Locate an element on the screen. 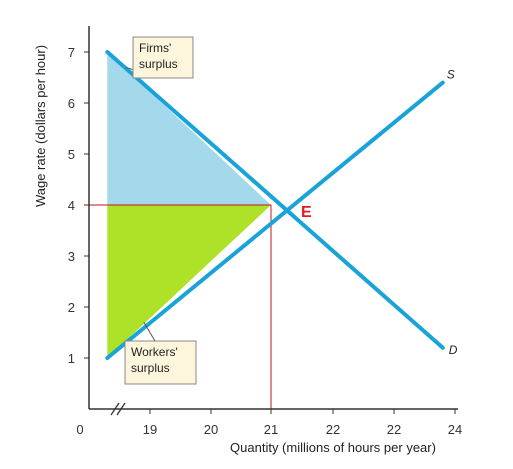 The height and width of the screenshot is (469, 513). y-tick-label: 5 is located at coordinates (71, 154).